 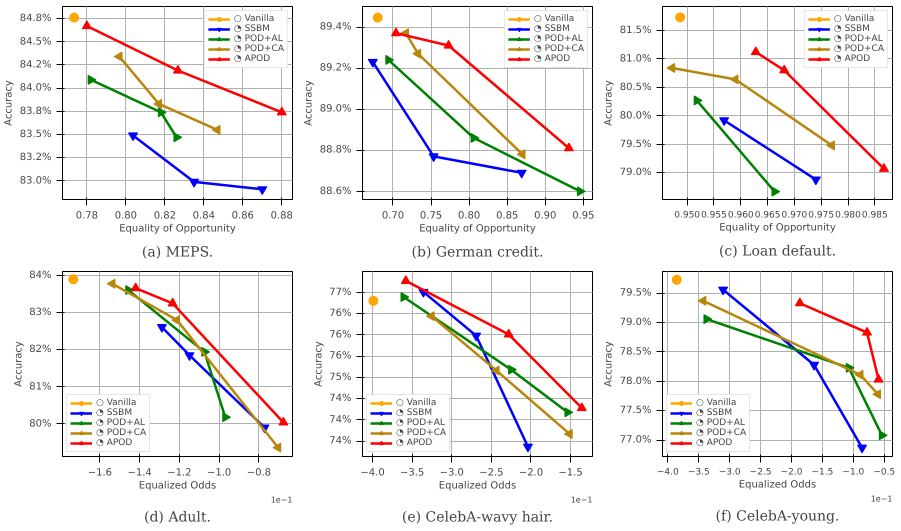 What do you see at coordinates (281, 216) in the screenshot?
I see `x-tick-label: 0.88` at bounding box center [281, 216].